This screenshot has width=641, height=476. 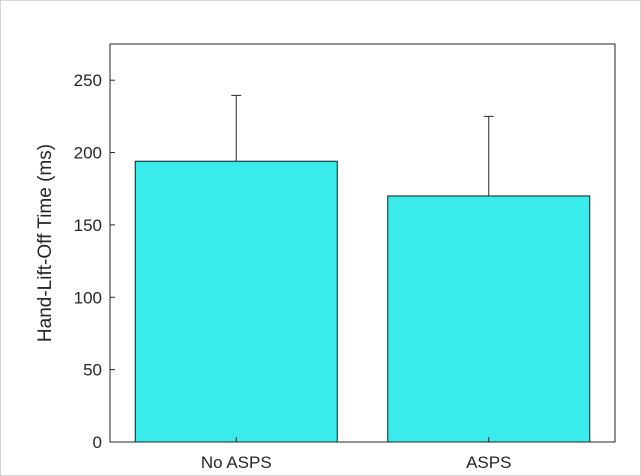 I want to click on y-tick-label: 0, so click(x=97, y=442).